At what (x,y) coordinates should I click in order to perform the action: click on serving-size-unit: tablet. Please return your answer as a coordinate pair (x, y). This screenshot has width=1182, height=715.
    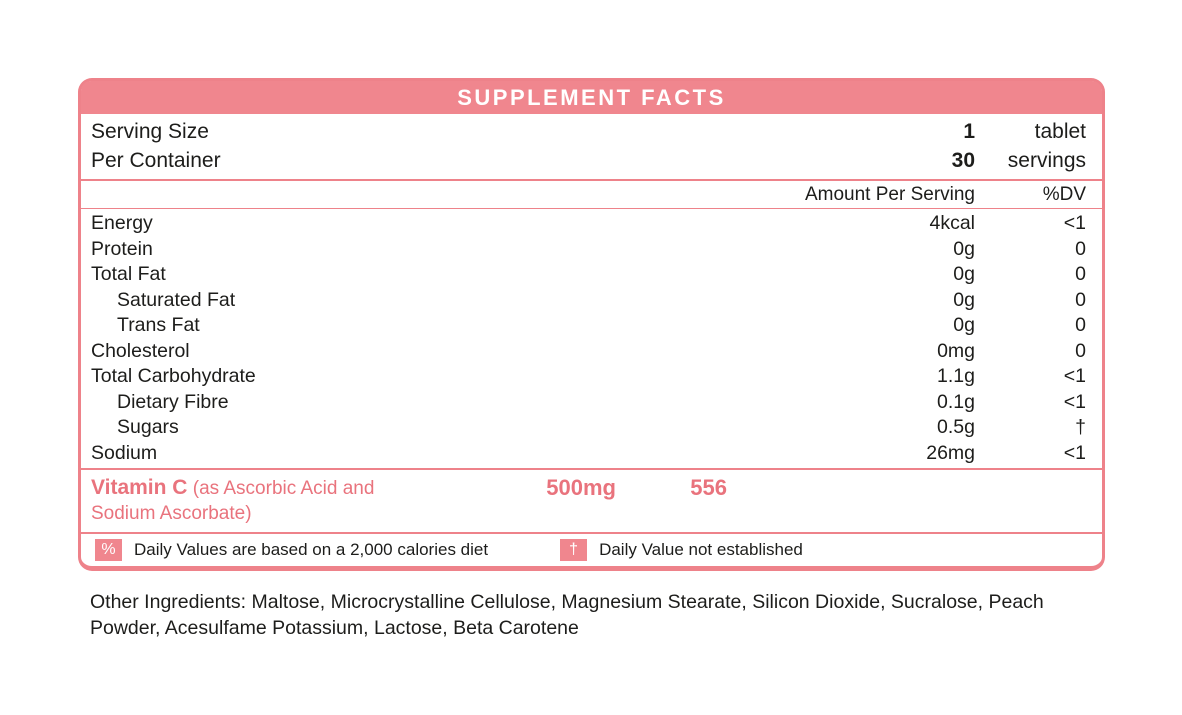
    Looking at the image, I should click on (1060, 131).